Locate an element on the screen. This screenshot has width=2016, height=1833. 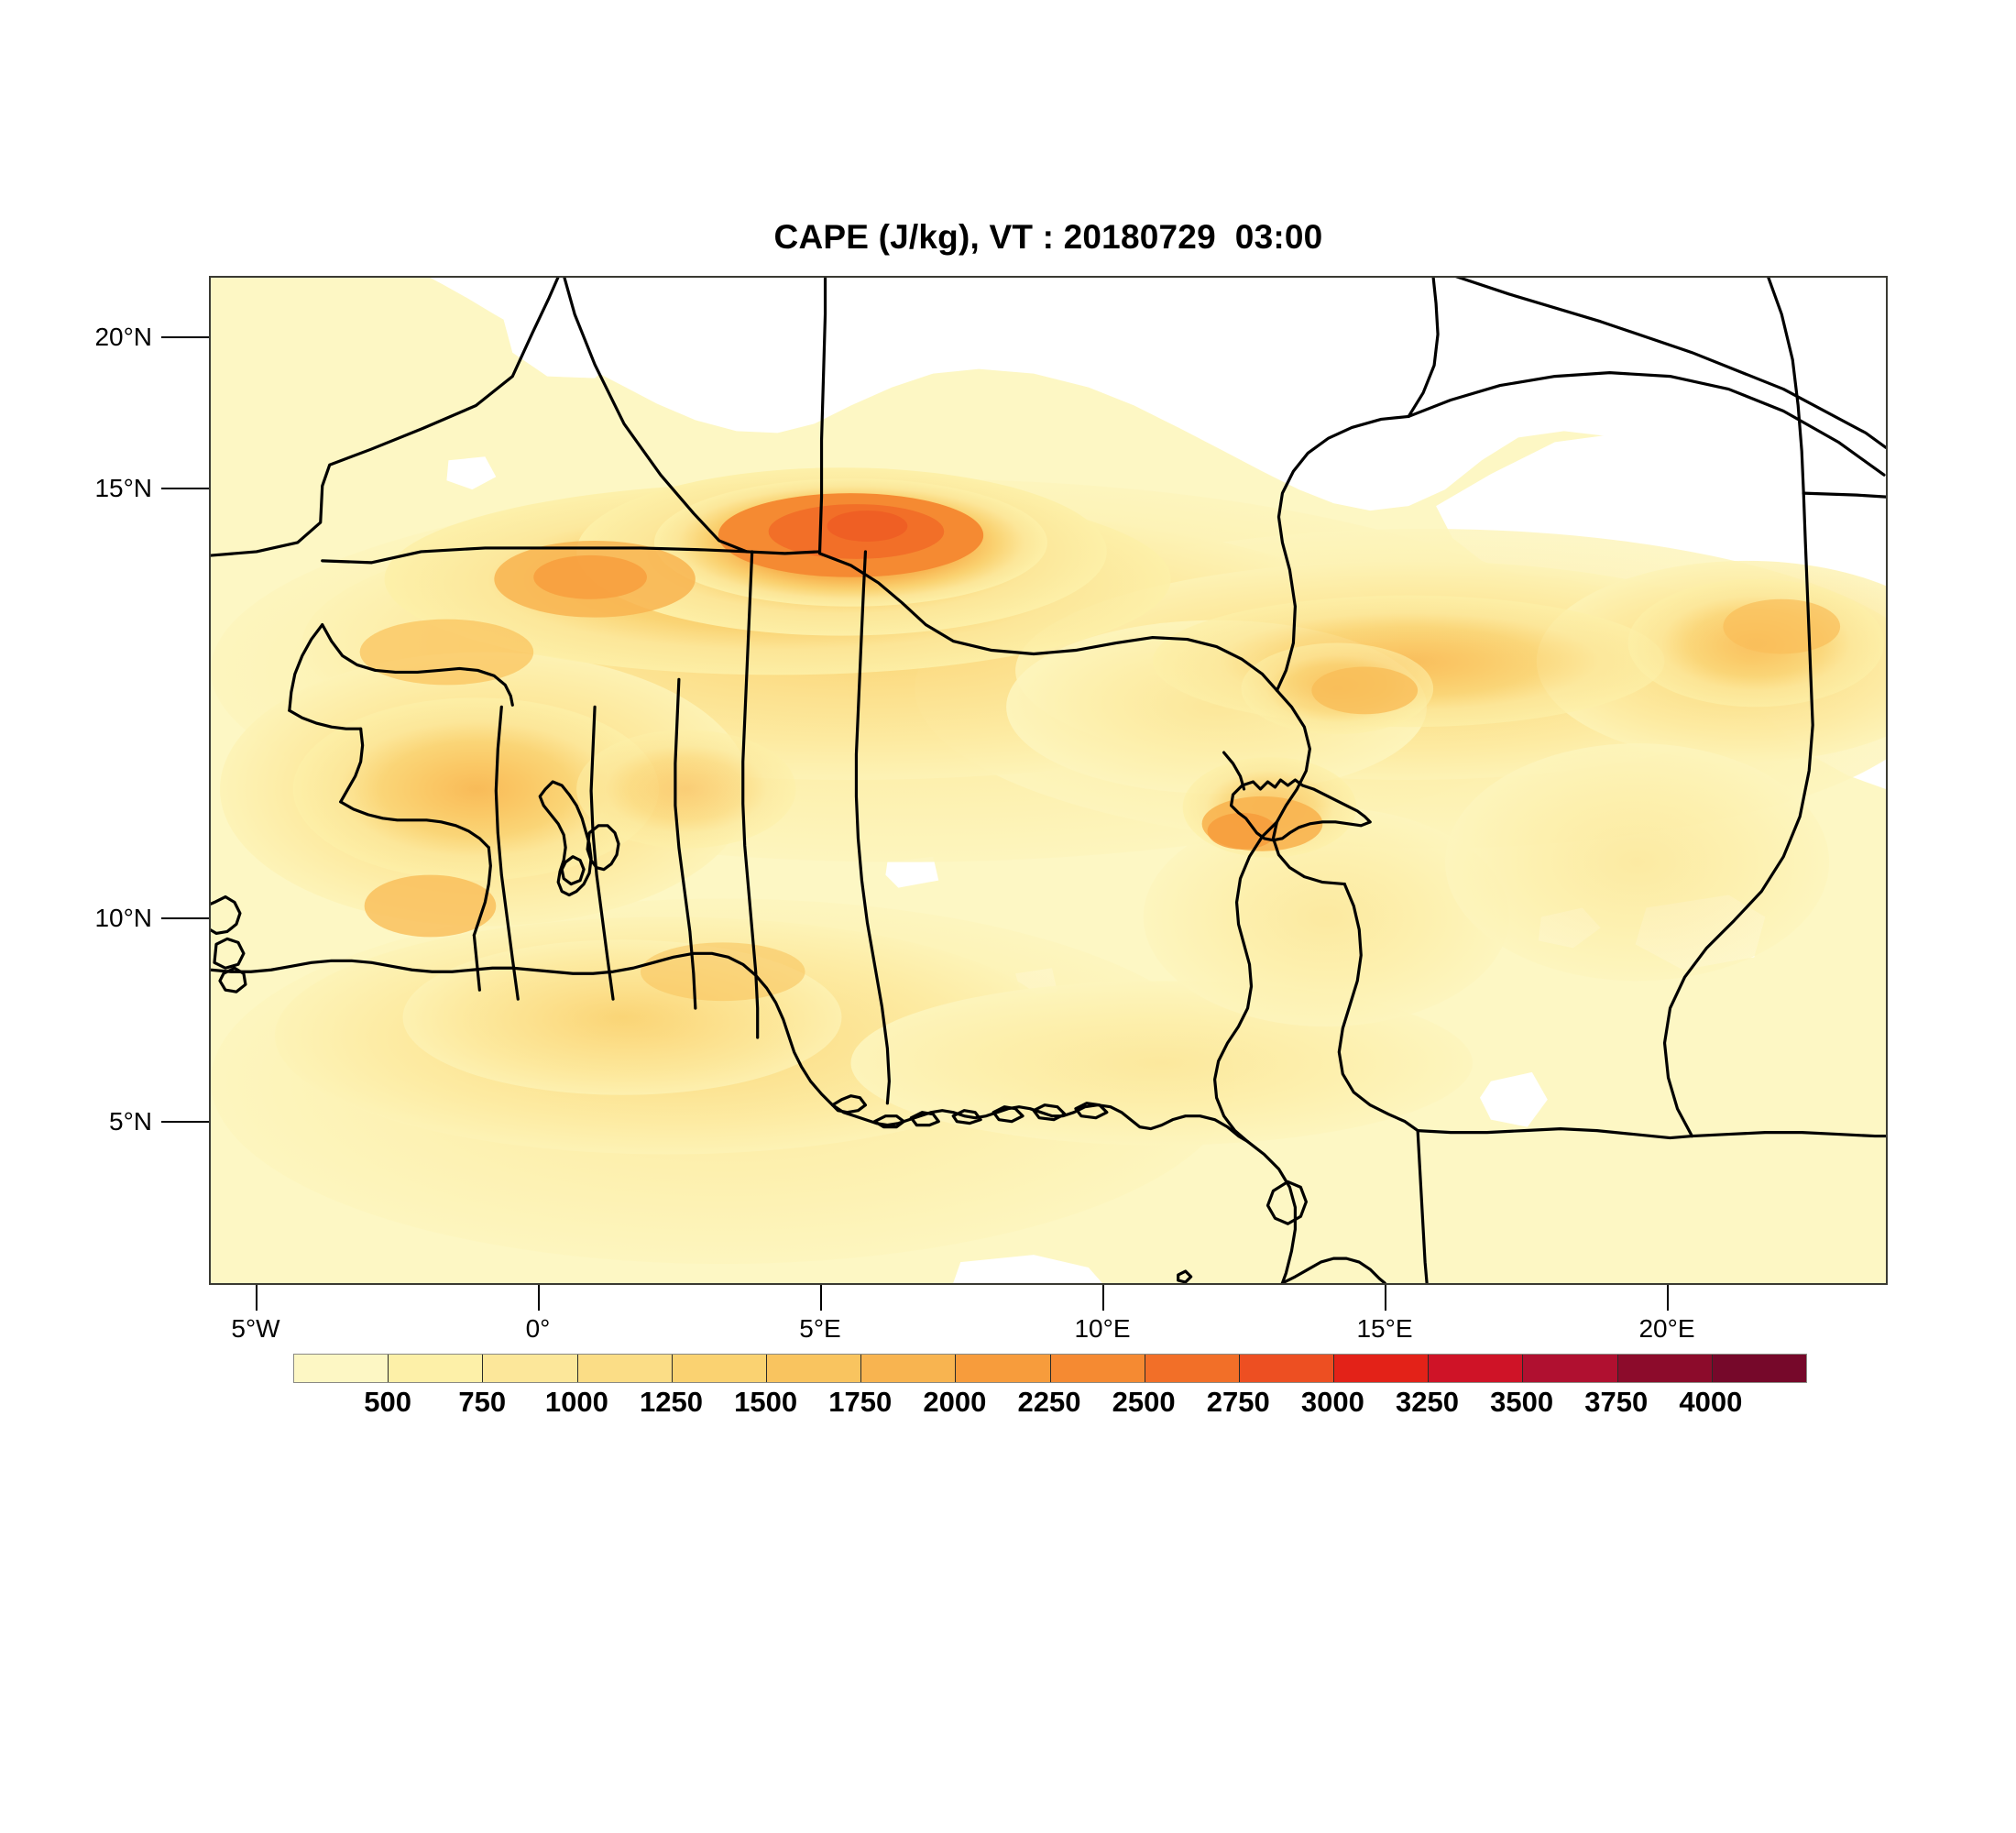
colorbar-tick-label: 4000 is located at coordinates (1711, 1402).